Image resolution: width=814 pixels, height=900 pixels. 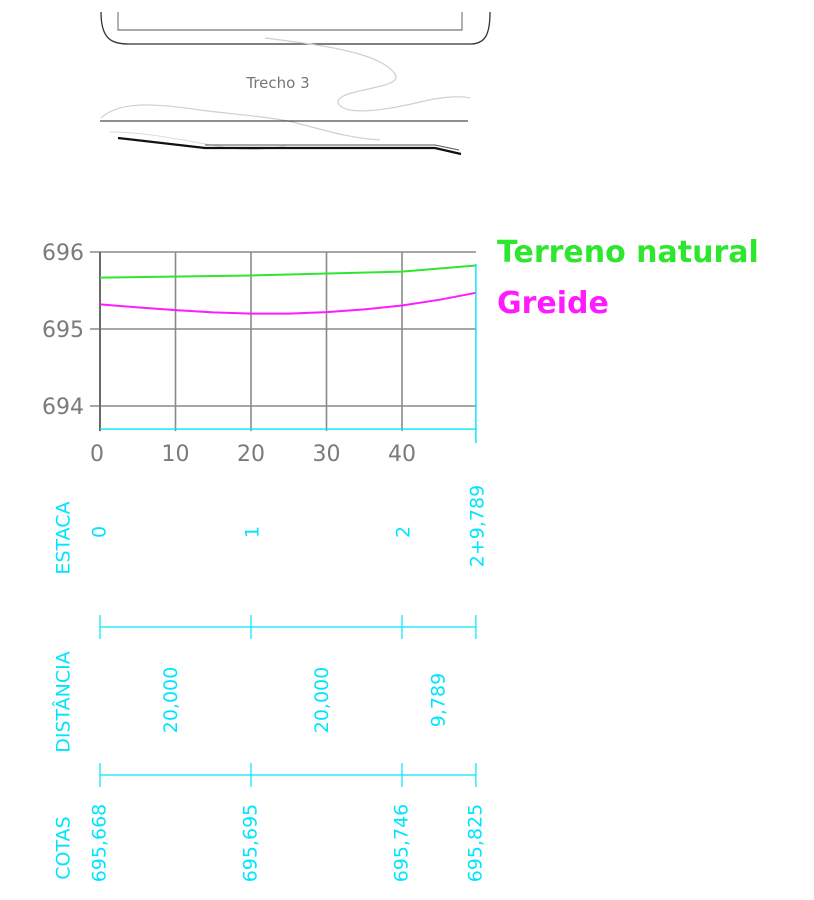 What do you see at coordinates (63, 330) in the screenshot?
I see `y-tick-label: 695` at bounding box center [63, 330].